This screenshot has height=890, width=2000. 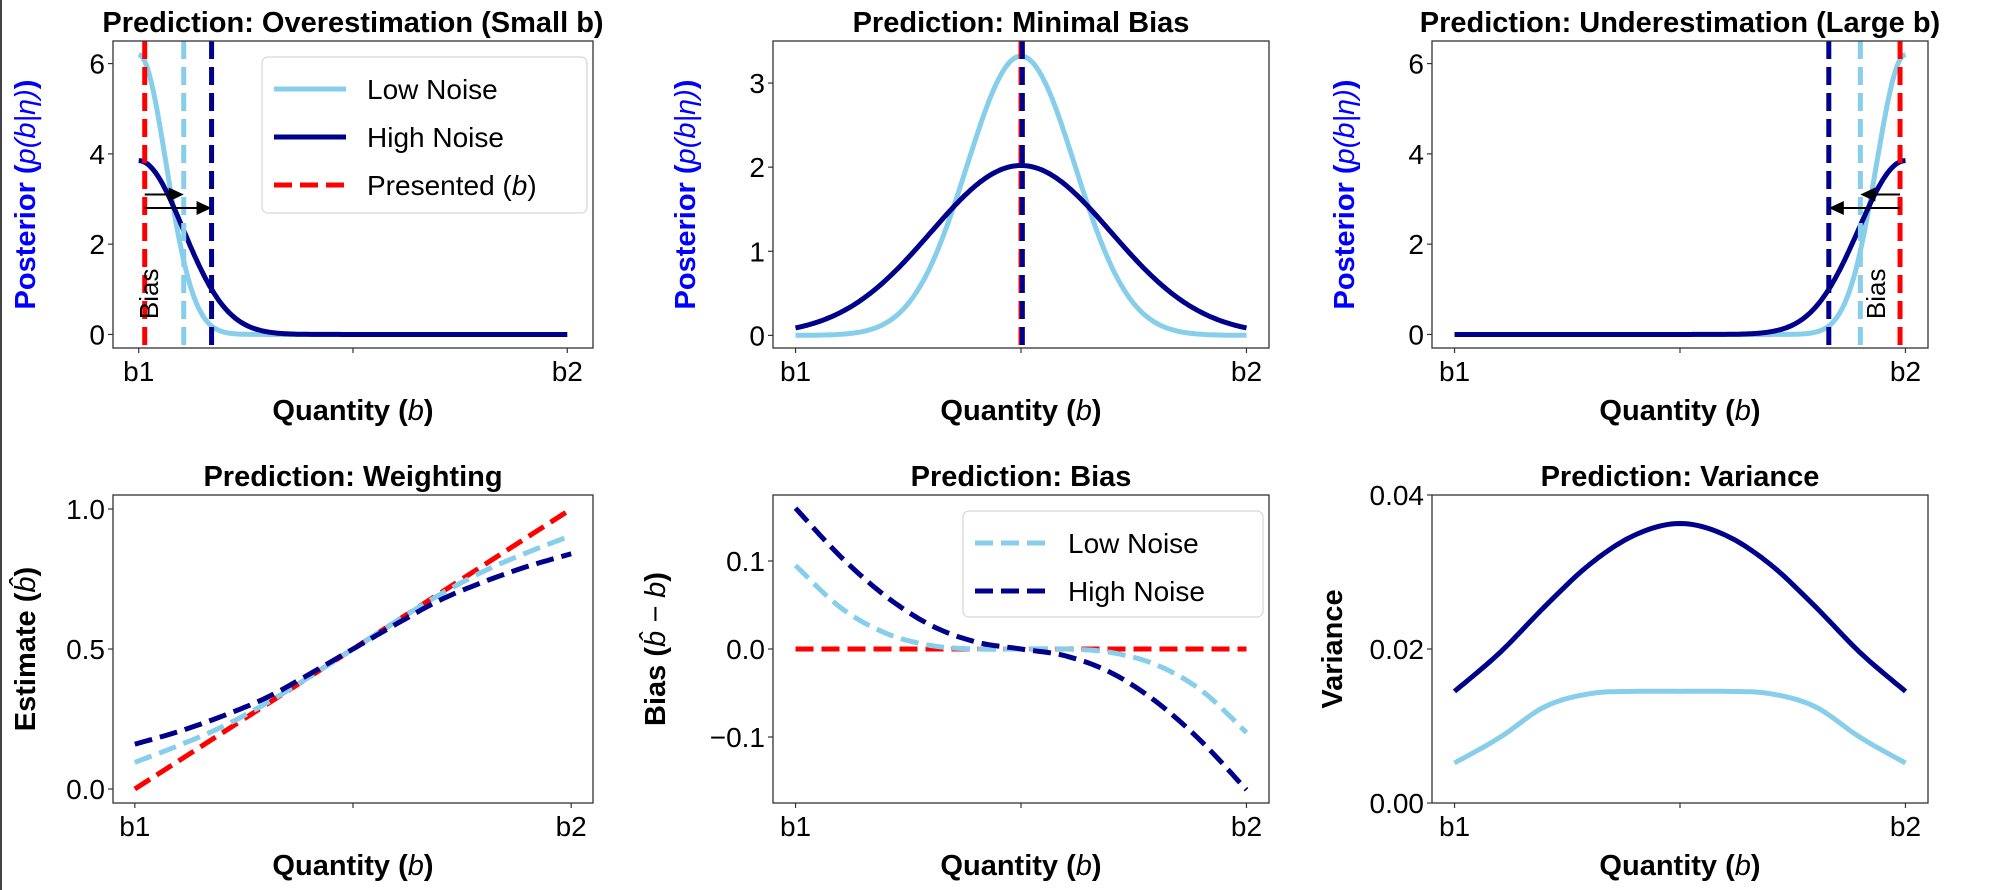 I want to click on y-tick-label: 0.00, so click(x=1397, y=803).